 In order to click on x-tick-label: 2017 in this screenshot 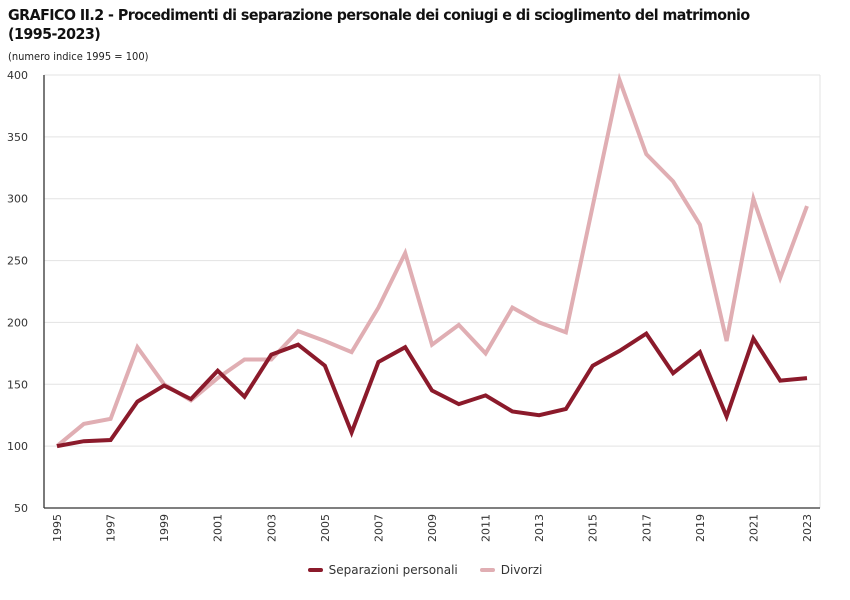, I will do `click(646, 528)`.